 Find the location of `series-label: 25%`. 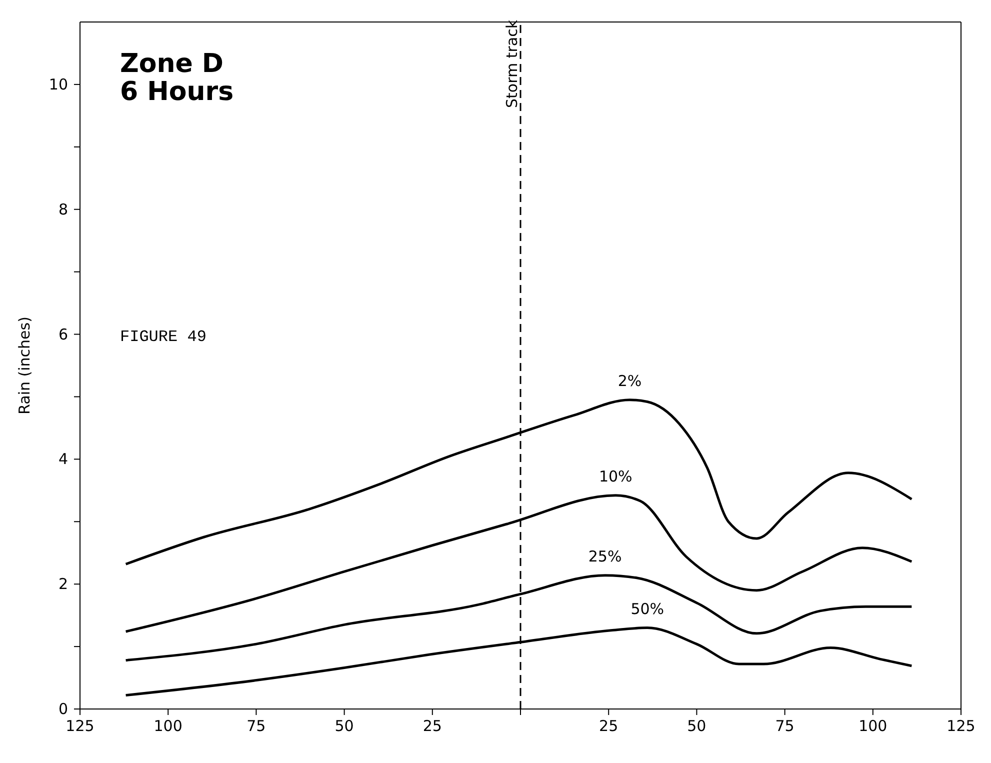

series-label: 25% is located at coordinates (605, 556).